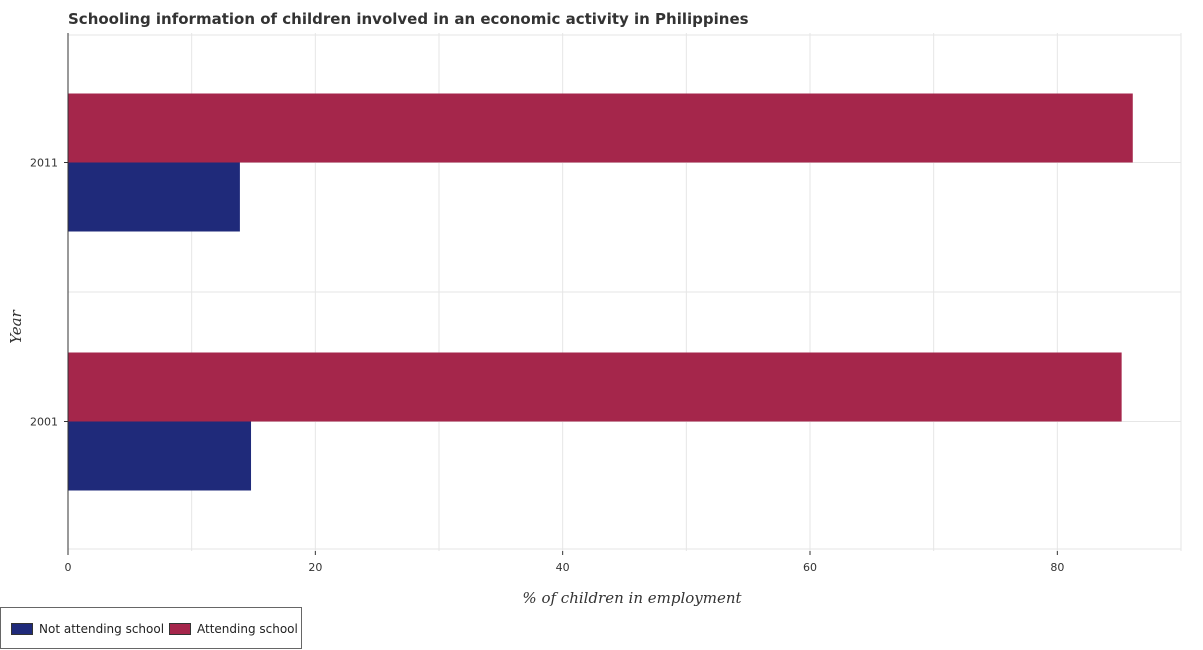 The height and width of the screenshot is (650, 1203). I want to click on legend-item-not-attending: Not attending school, so click(87, 629).